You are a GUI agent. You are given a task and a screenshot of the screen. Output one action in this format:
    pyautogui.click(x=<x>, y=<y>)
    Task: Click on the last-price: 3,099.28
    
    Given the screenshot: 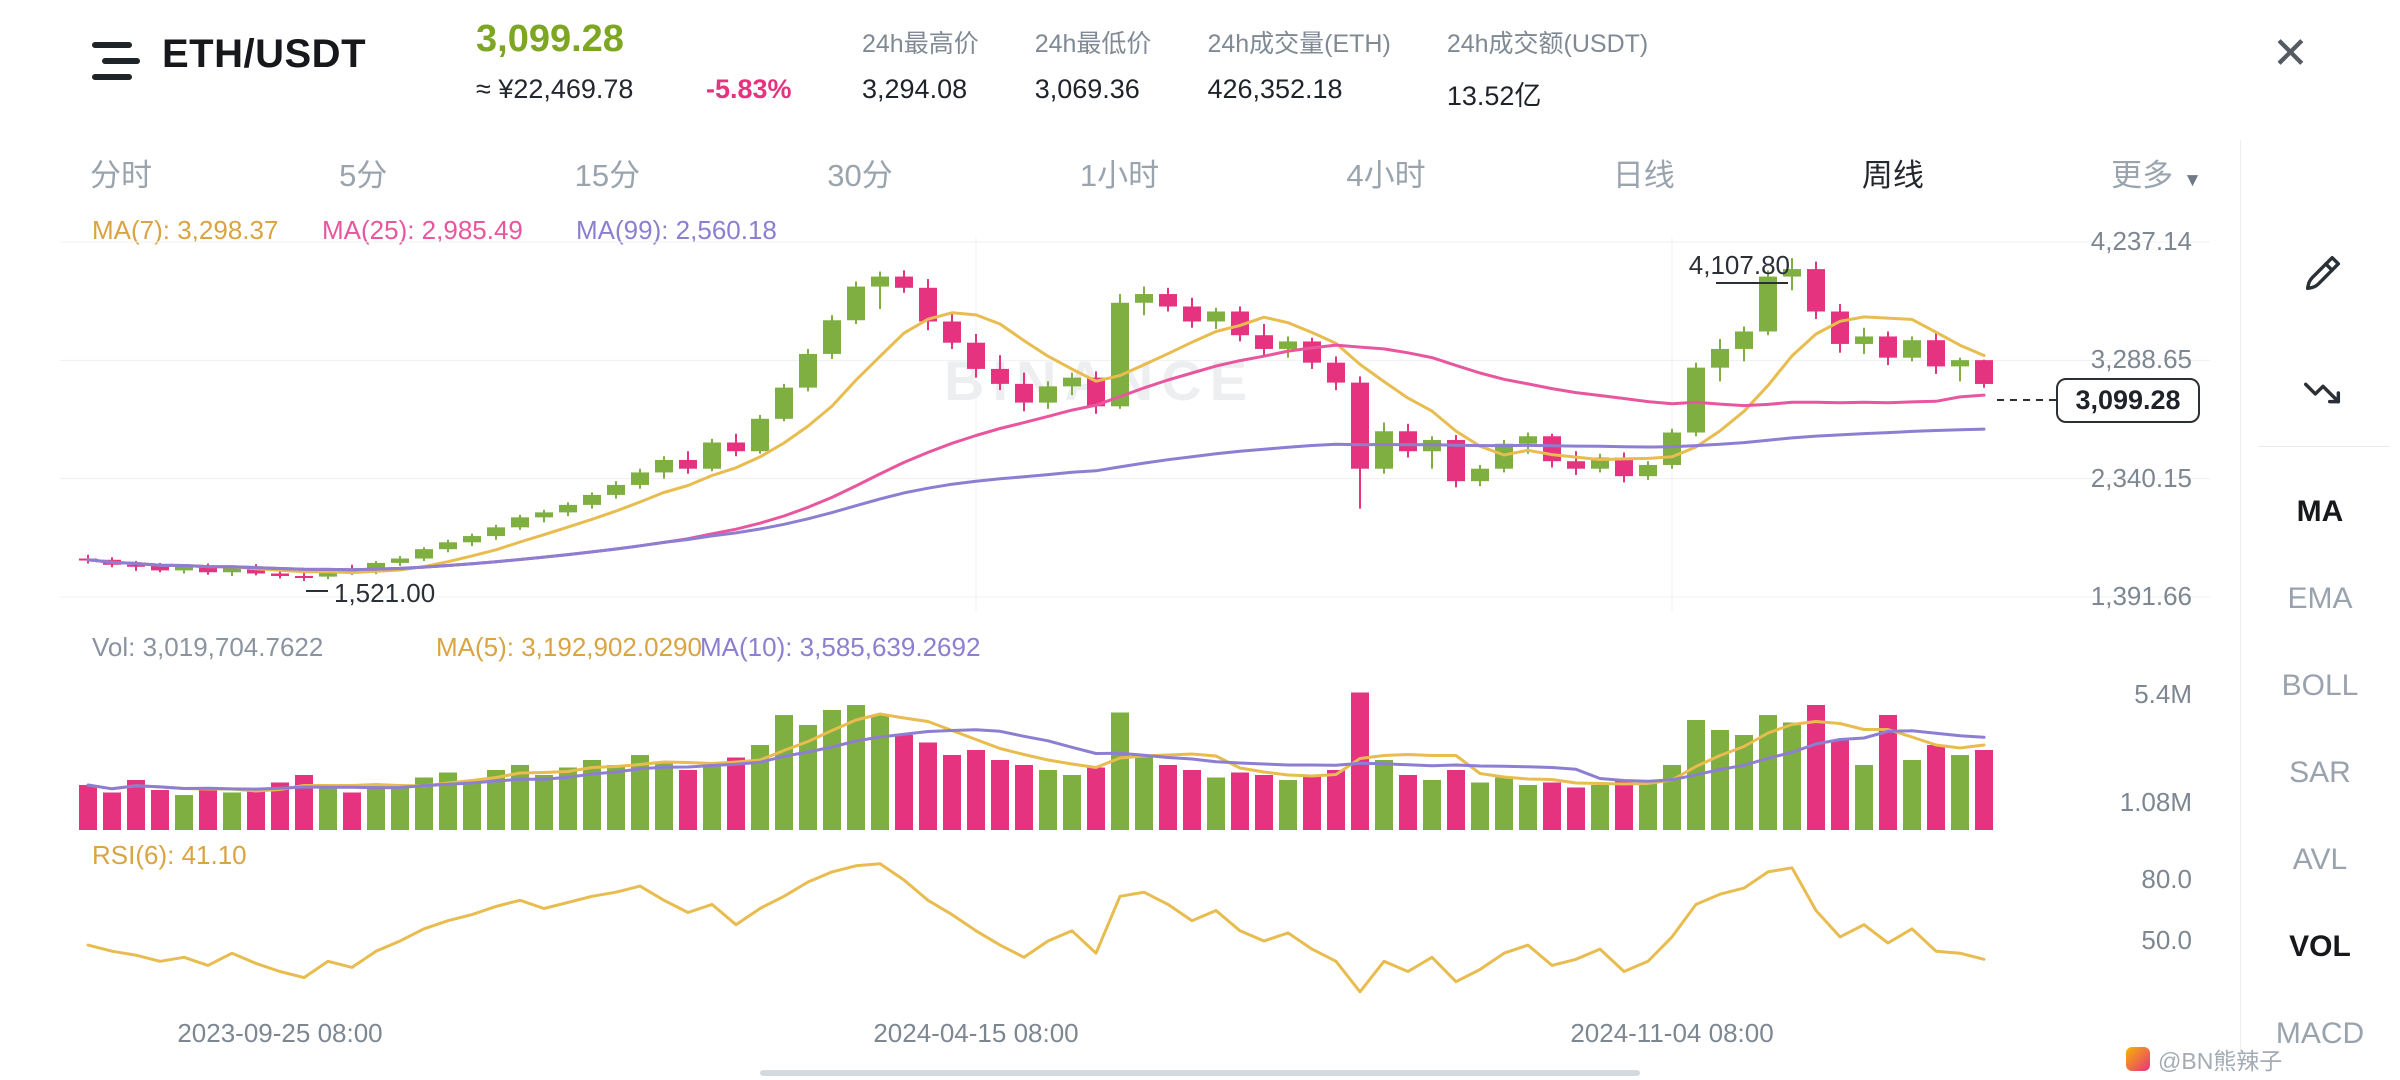 What is the action you would take?
    pyautogui.click(x=550, y=39)
    